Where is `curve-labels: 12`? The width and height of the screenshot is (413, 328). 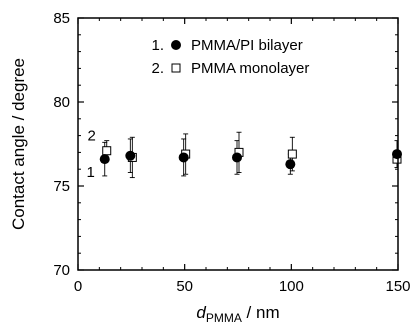
curve-labels: 12 is located at coordinates (91, 154).